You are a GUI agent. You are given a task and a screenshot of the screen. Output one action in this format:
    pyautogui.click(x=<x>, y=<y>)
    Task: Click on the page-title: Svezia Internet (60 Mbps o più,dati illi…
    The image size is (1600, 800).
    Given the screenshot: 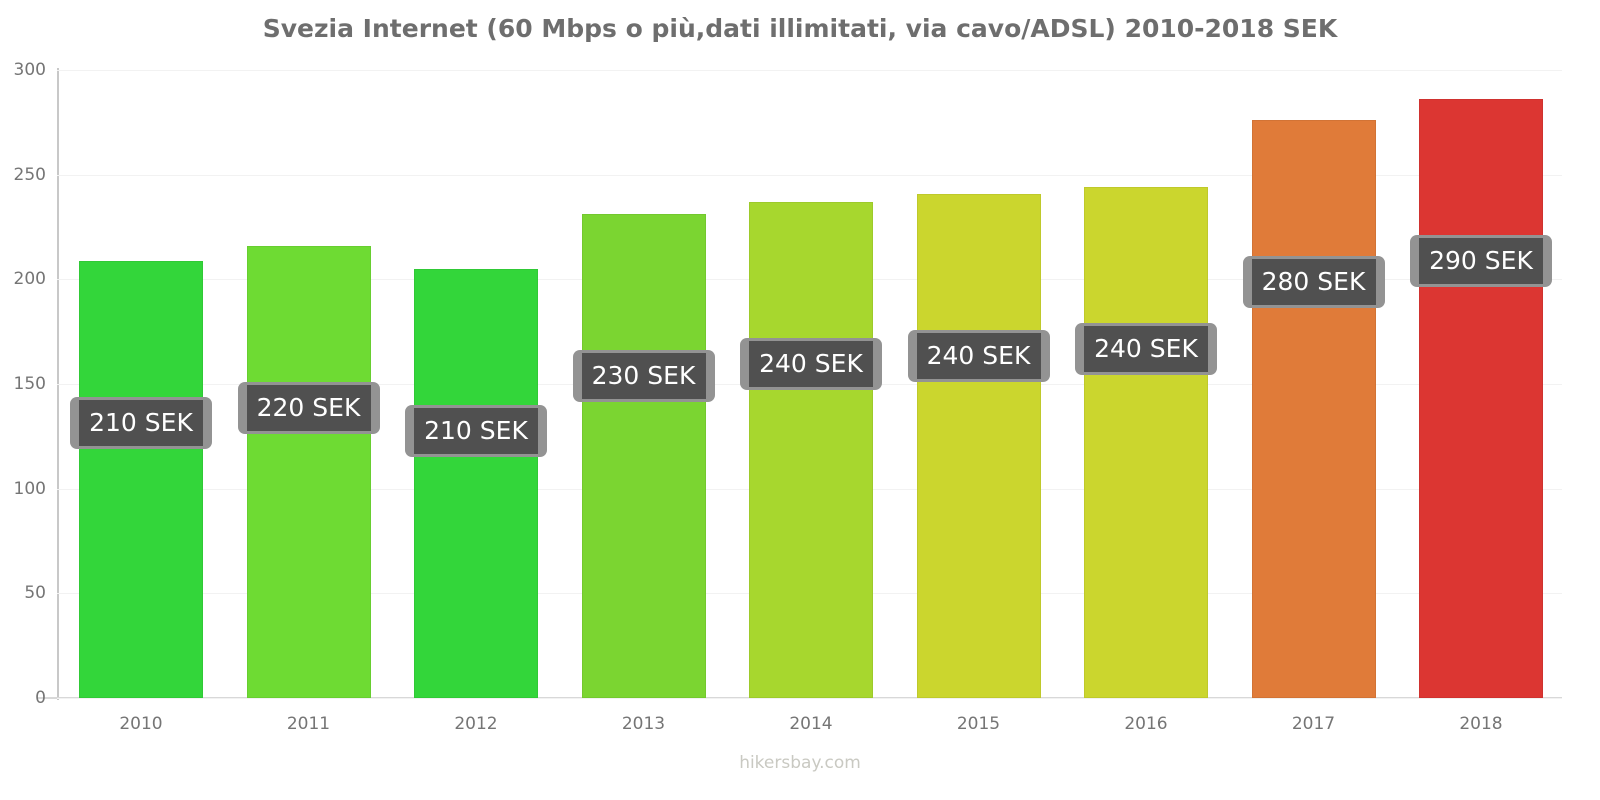 What is the action you would take?
    pyautogui.click(x=800, y=28)
    